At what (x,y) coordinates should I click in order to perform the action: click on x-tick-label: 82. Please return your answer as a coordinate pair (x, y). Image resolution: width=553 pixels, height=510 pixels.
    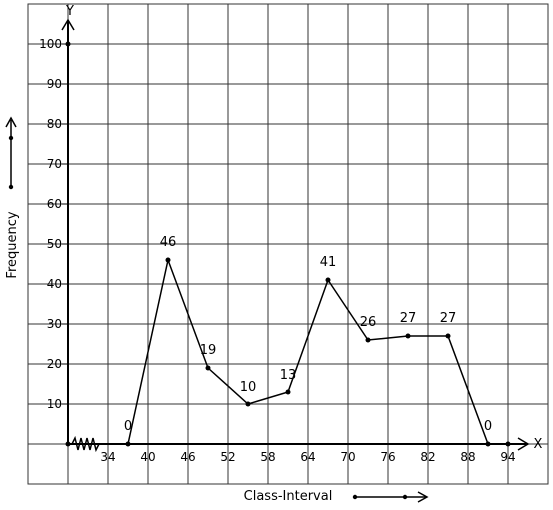
    Looking at the image, I should click on (427, 457).